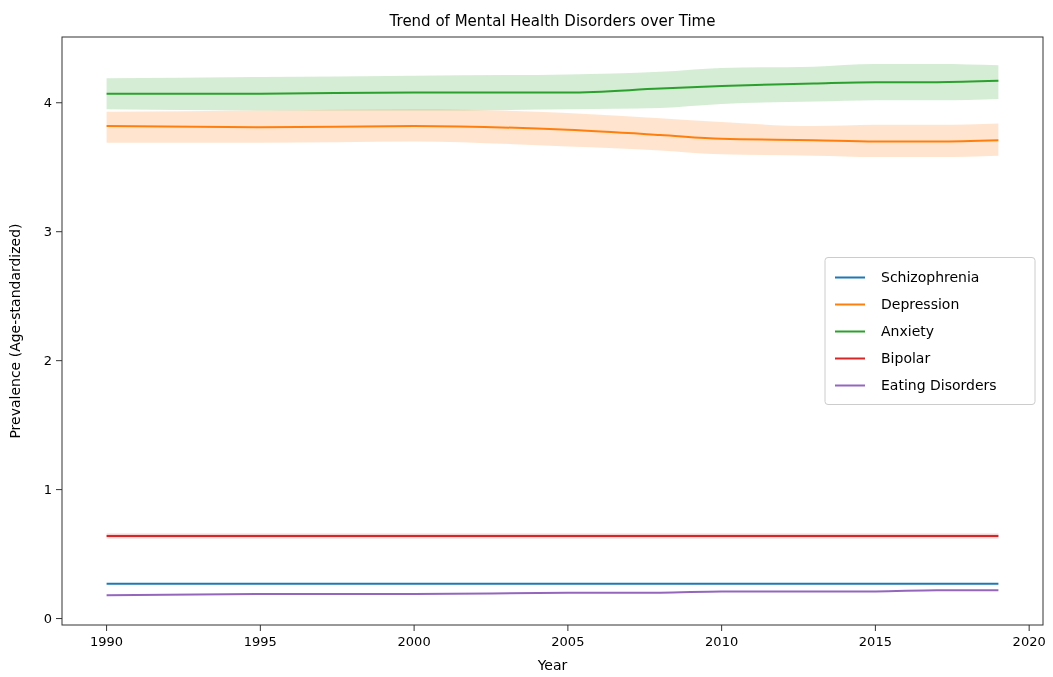  I want to click on x-axis-title: Year, so click(552, 665).